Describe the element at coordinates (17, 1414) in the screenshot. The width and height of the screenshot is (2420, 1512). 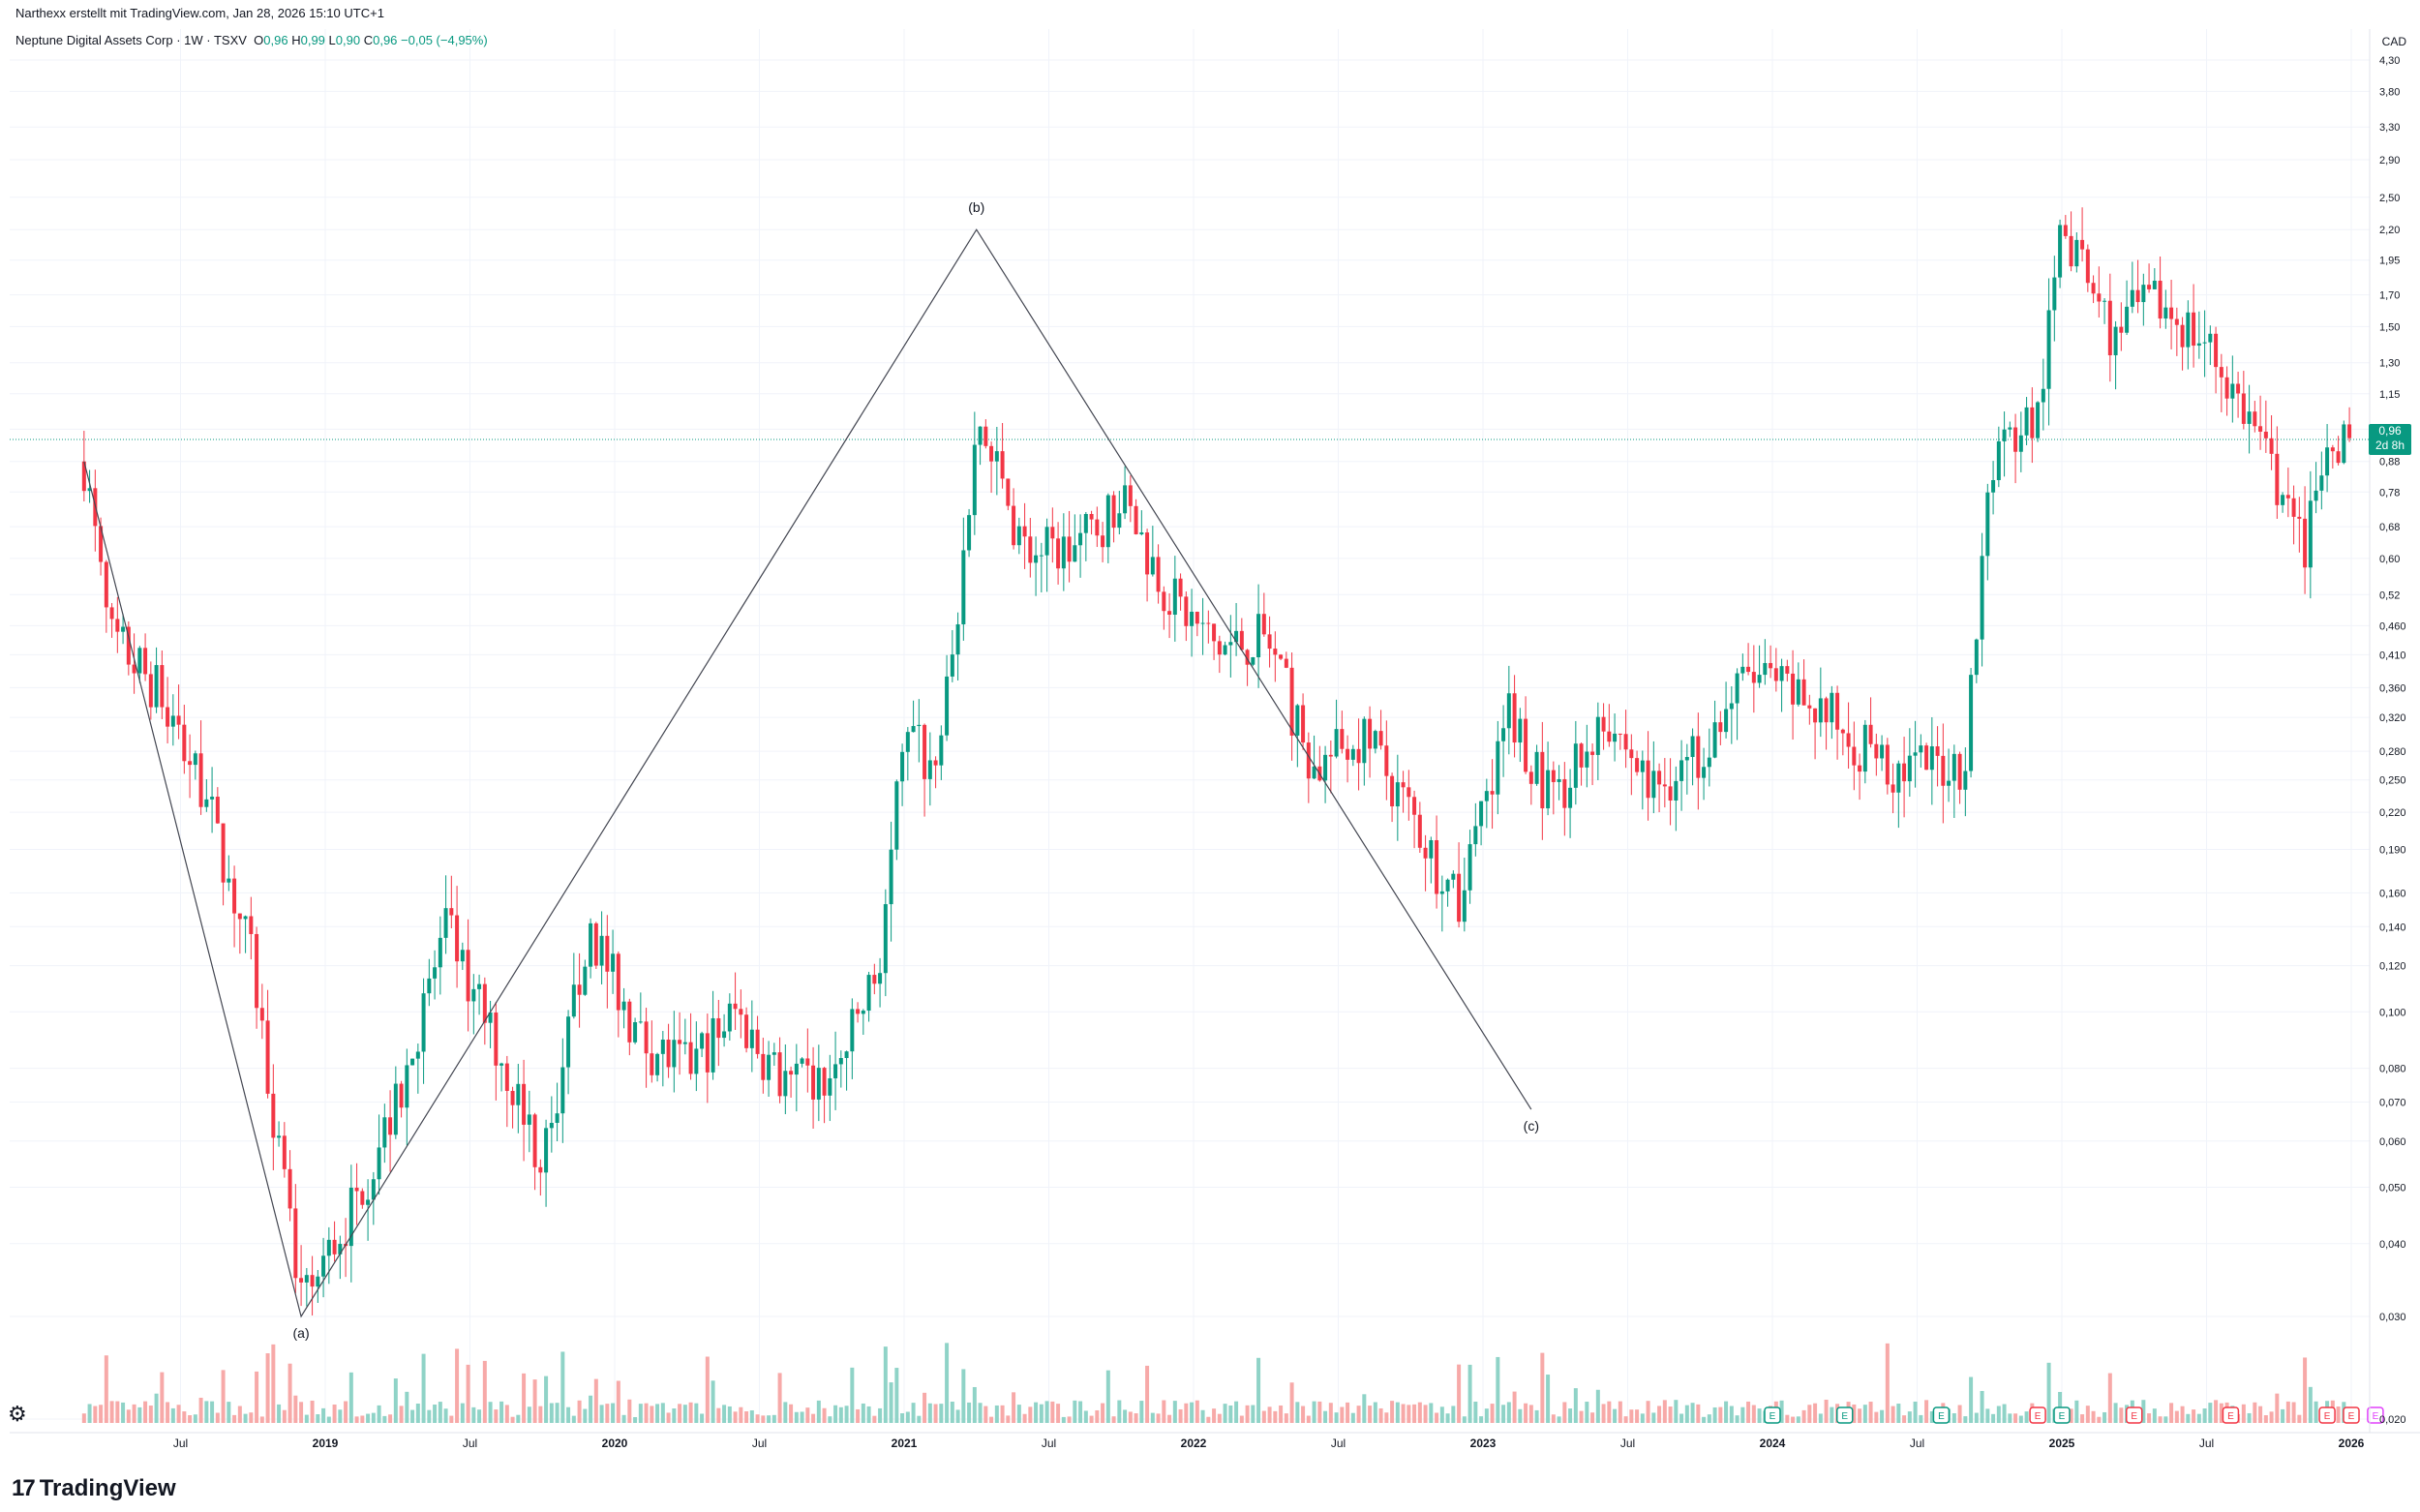
I see `chart-settings-icon: ⚙` at that location.